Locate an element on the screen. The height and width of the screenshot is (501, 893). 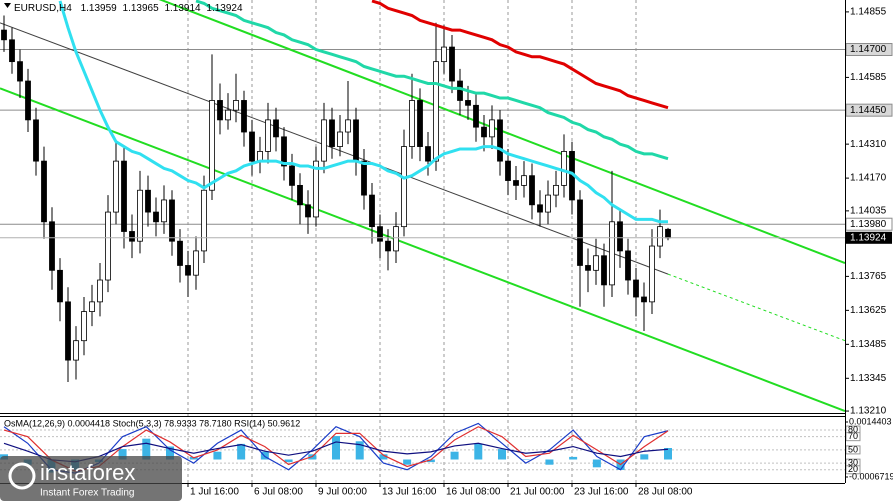
moving-average is located at coordinates (520, 55).